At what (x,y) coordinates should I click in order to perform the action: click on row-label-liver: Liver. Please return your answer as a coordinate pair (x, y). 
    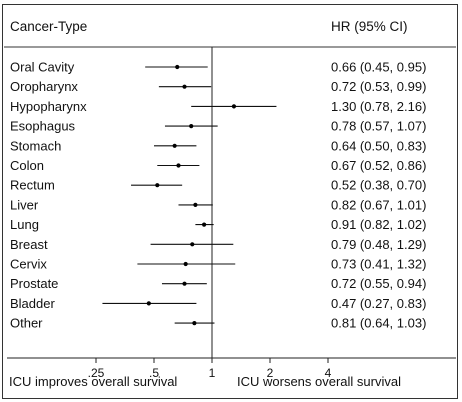
    Looking at the image, I should click on (24, 204).